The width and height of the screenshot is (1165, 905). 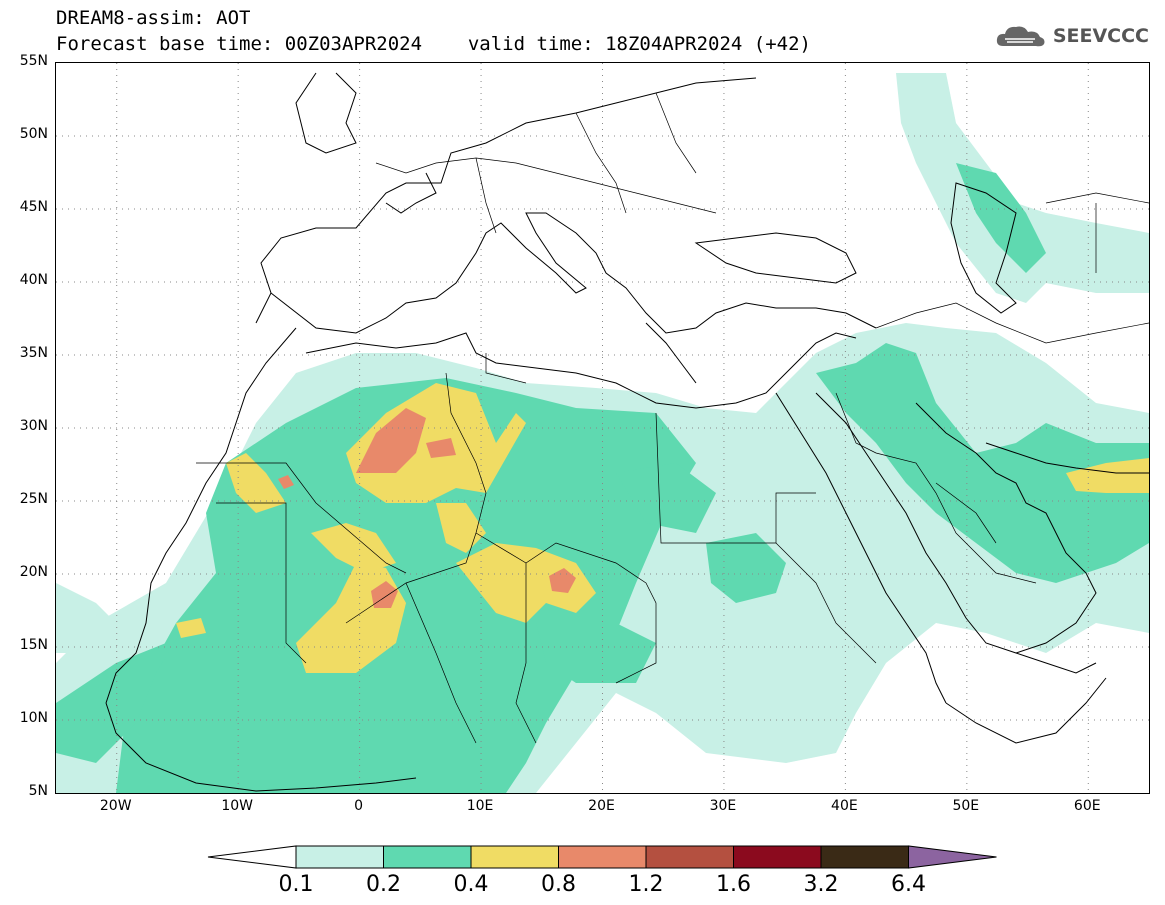 What do you see at coordinates (908, 884) in the screenshot?
I see `colorbar-label: 6.4` at bounding box center [908, 884].